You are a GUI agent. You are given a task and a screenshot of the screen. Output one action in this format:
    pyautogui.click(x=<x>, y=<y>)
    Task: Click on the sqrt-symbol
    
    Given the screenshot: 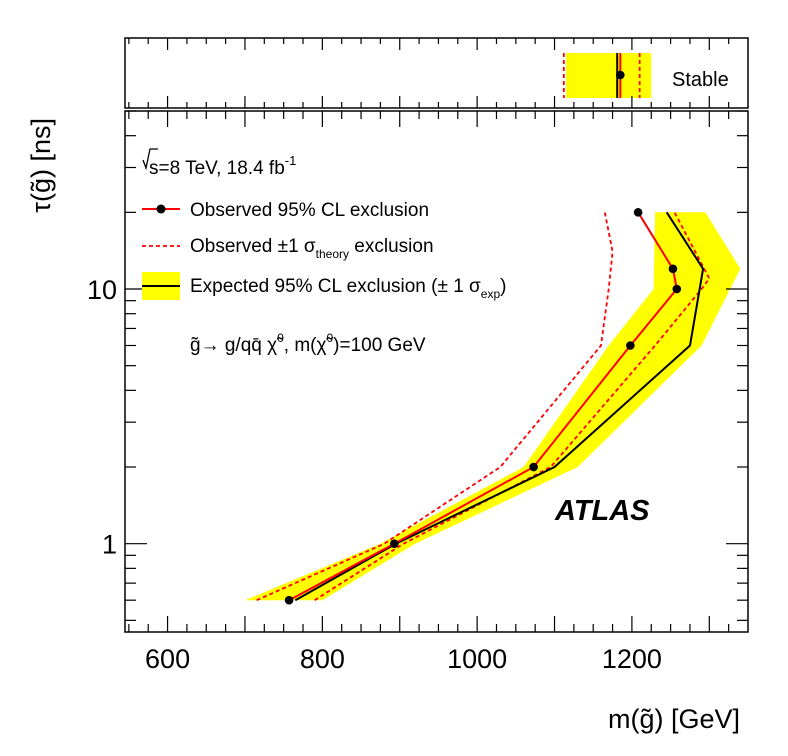 What is the action you would take?
    pyautogui.click(x=150, y=159)
    